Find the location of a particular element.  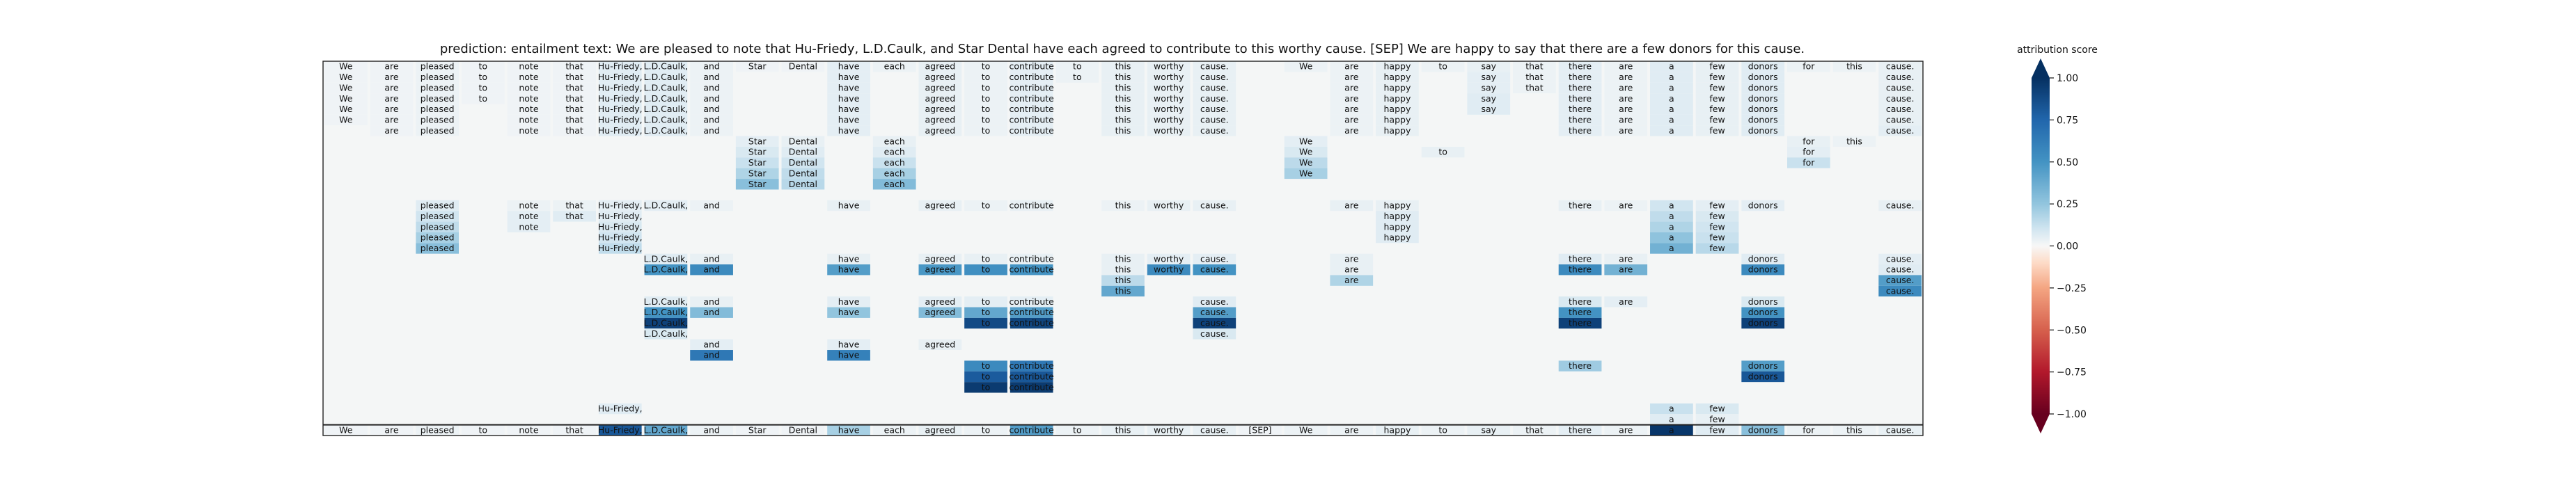

token-label: L.D.Caulk, is located at coordinates (666, 77).